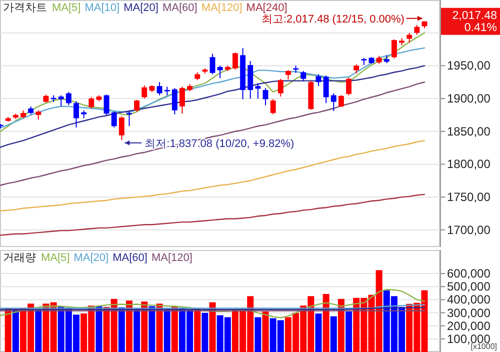 The image size is (500, 352). What do you see at coordinates (469, 65) in the screenshot?
I see `y-tick-label: 1950,00` at bounding box center [469, 65].